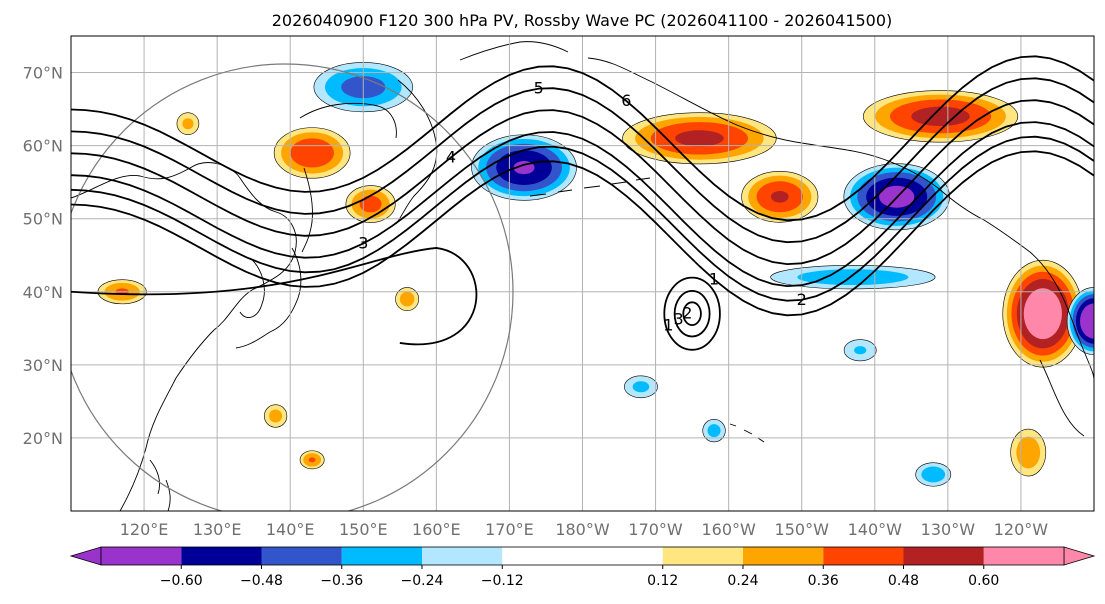 The image size is (1105, 604). What do you see at coordinates (655, 529) in the screenshot?
I see `x-tick-label: 170°W` at bounding box center [655, 529].